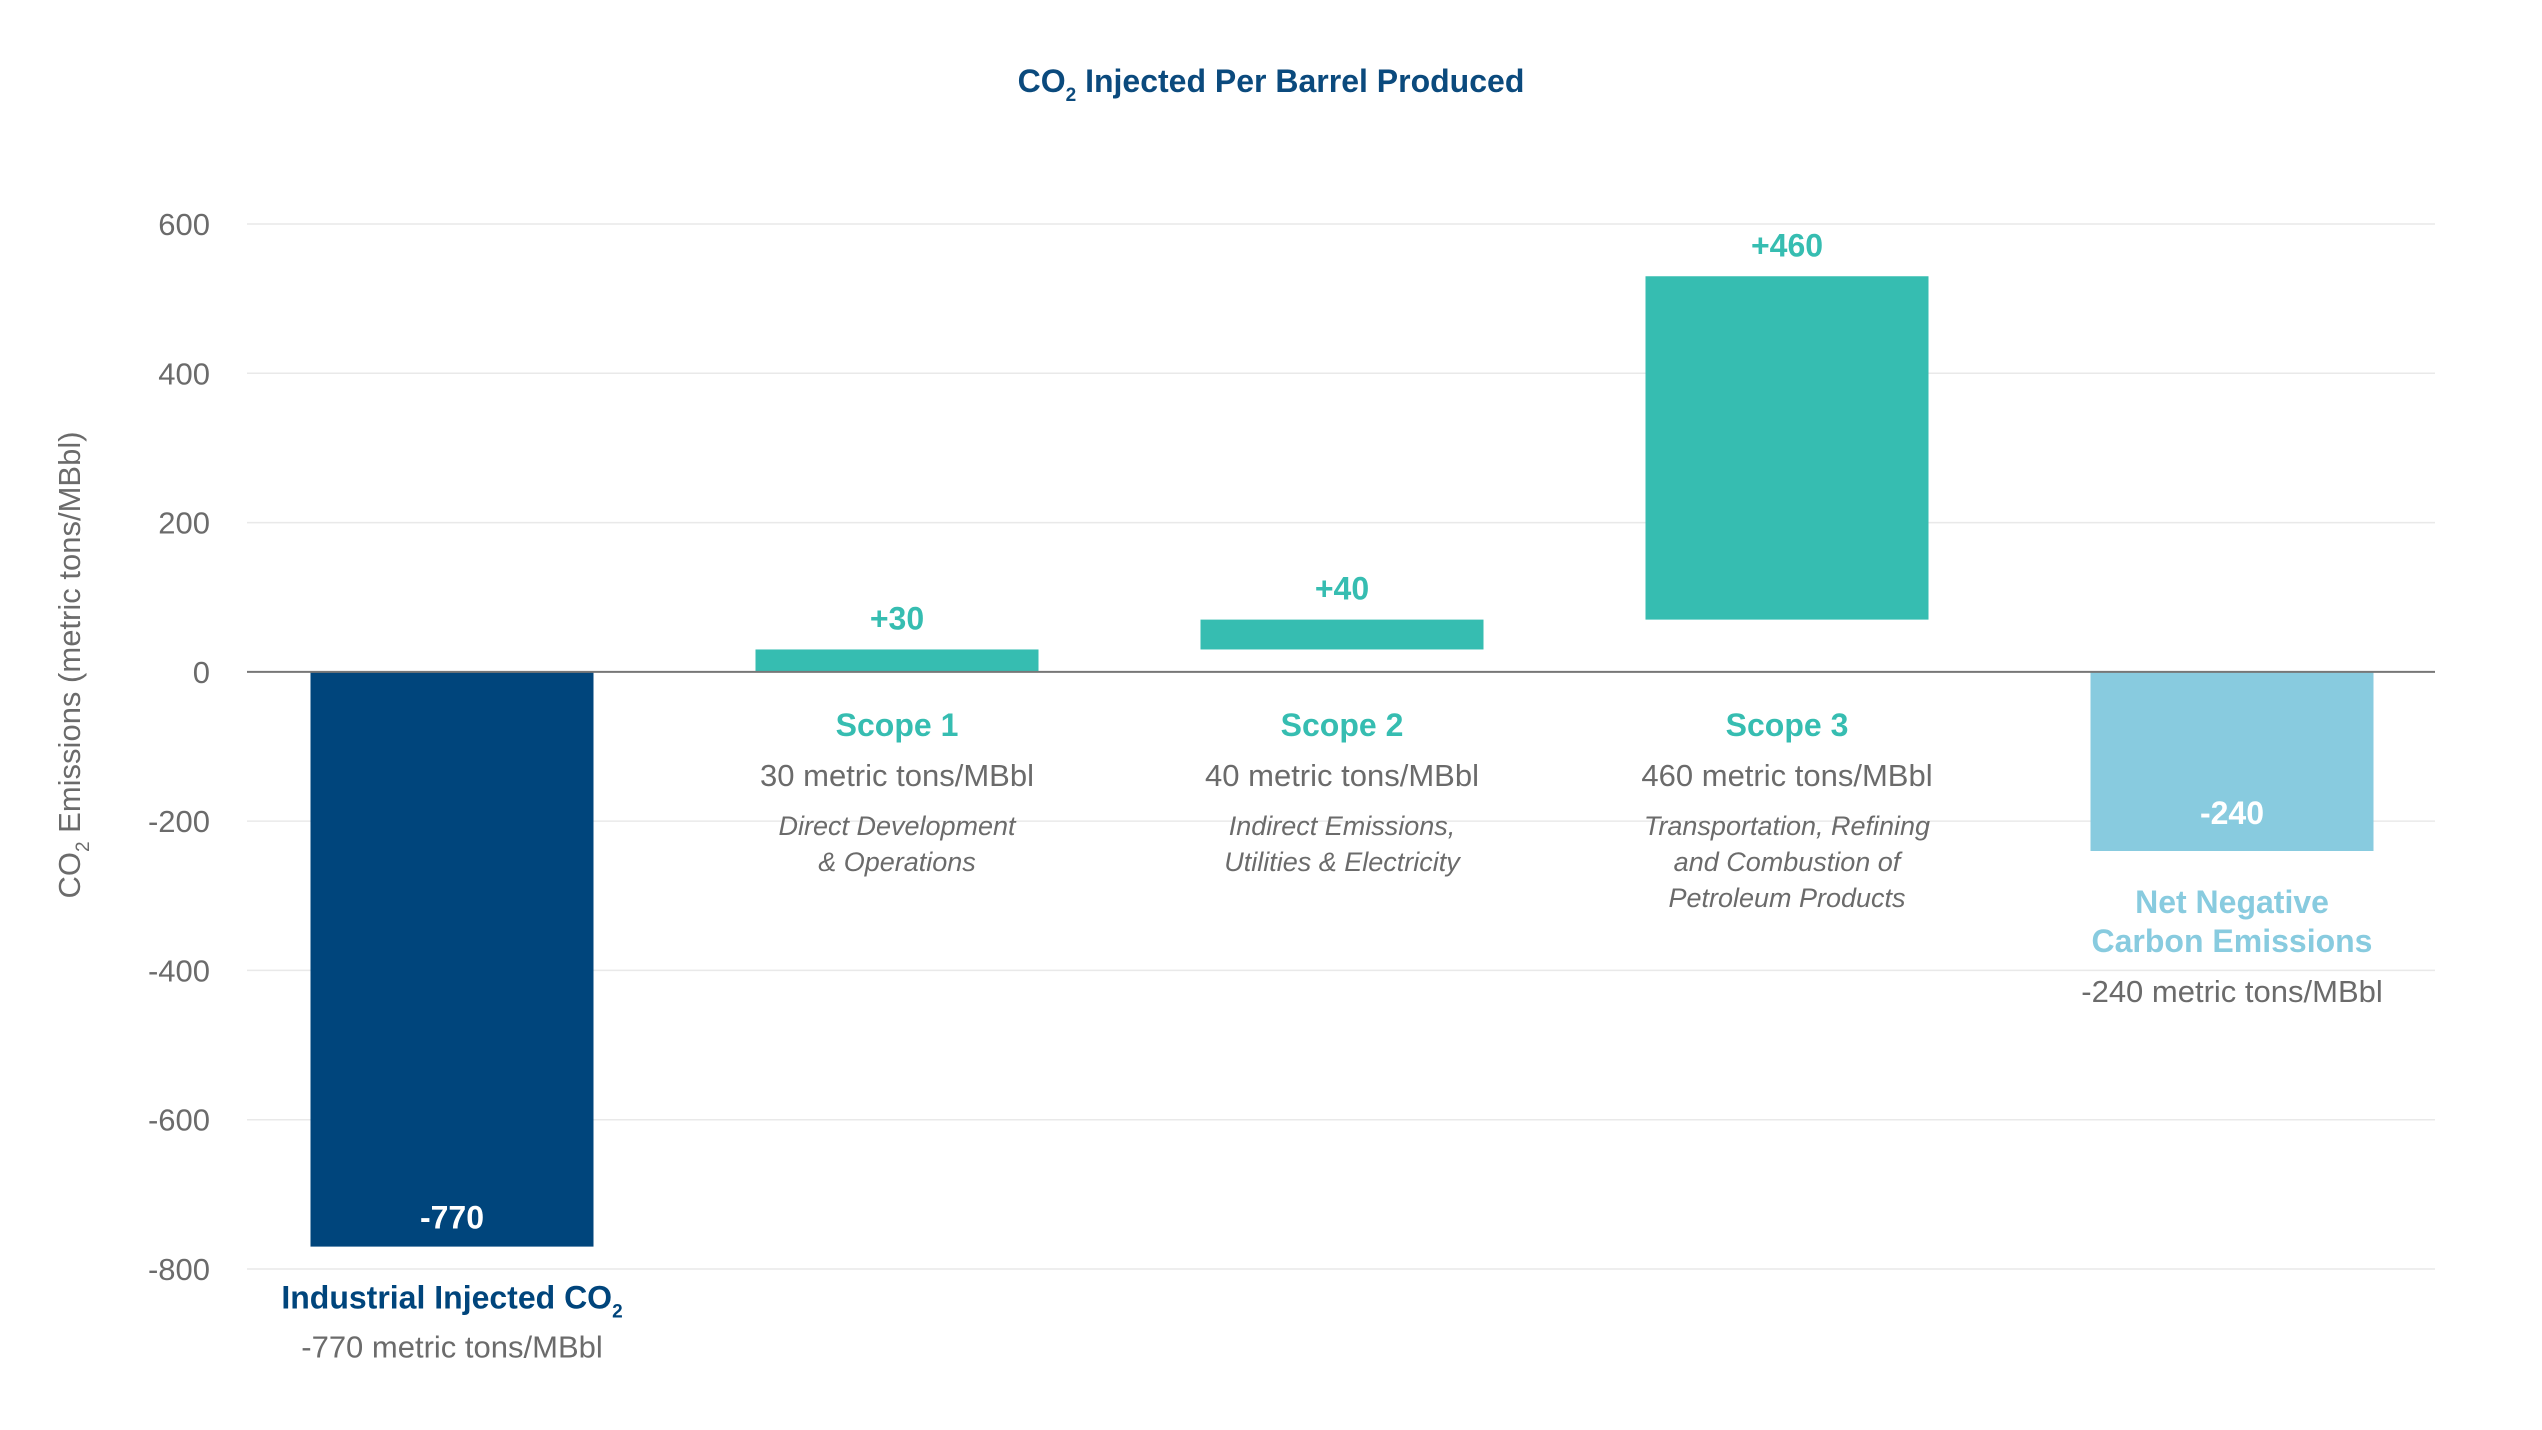 Image resolution: width=2542 pixels, height=1430 pixels. What do you see at coordinates (179, 1120) in the screenshot?
I see `y-tick-label: -600` at bounding box center [179, 1120].